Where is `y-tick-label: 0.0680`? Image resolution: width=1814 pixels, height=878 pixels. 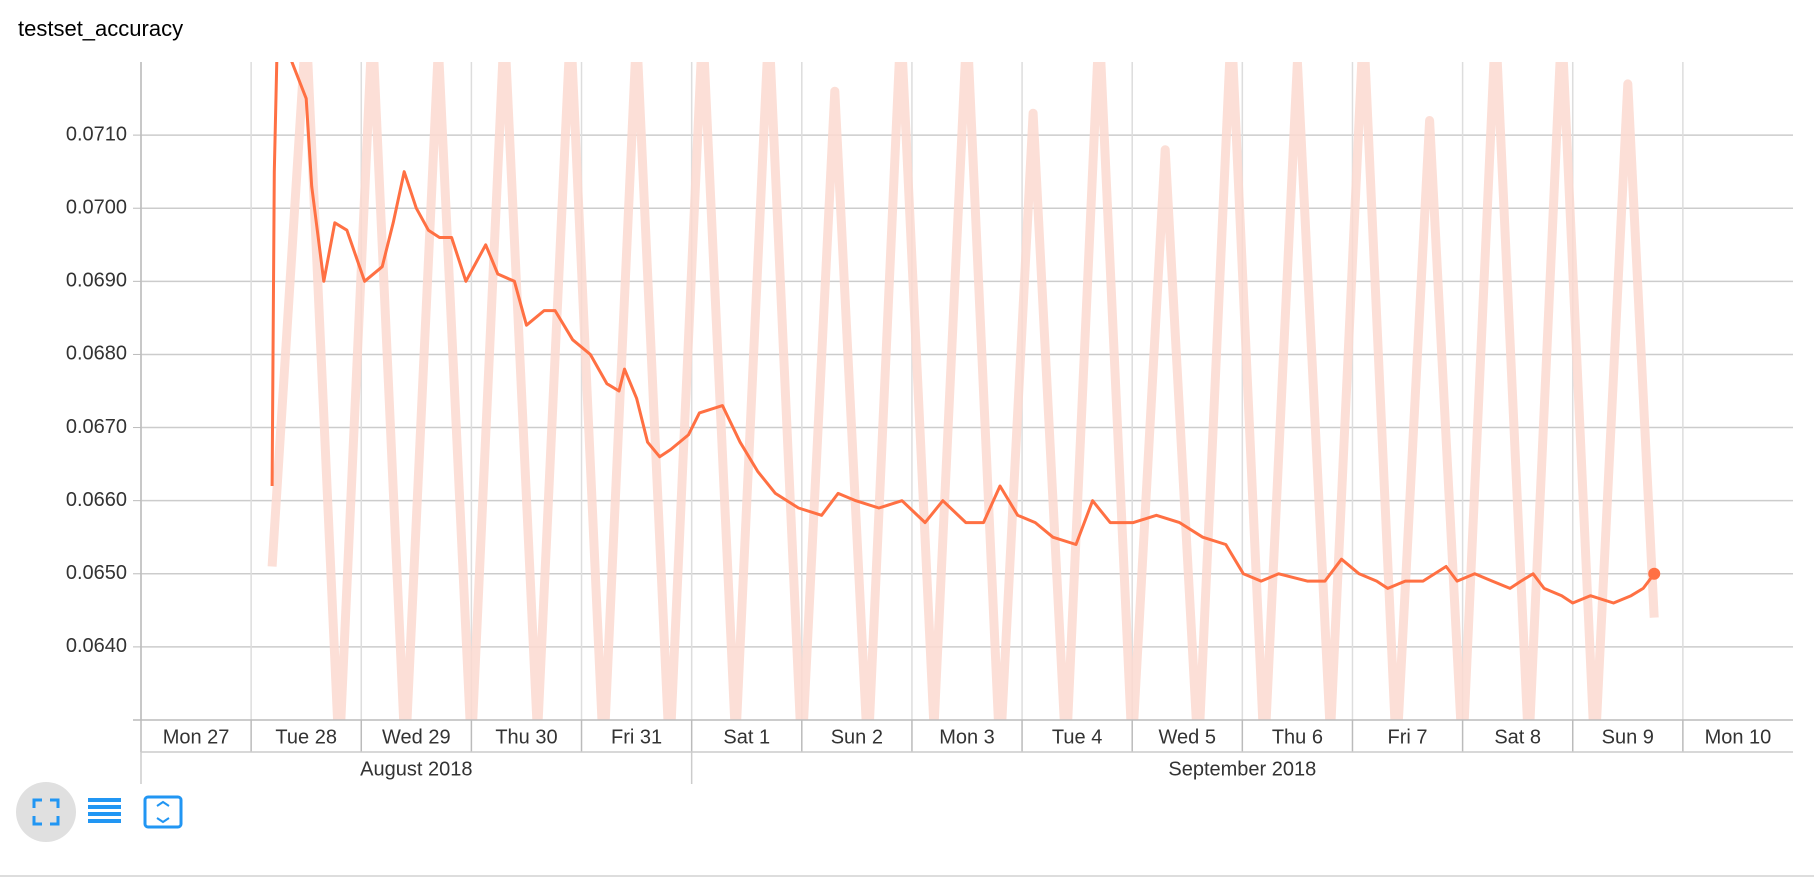
y-tick-label: 0.0680 is located at coordinates (96, 354).